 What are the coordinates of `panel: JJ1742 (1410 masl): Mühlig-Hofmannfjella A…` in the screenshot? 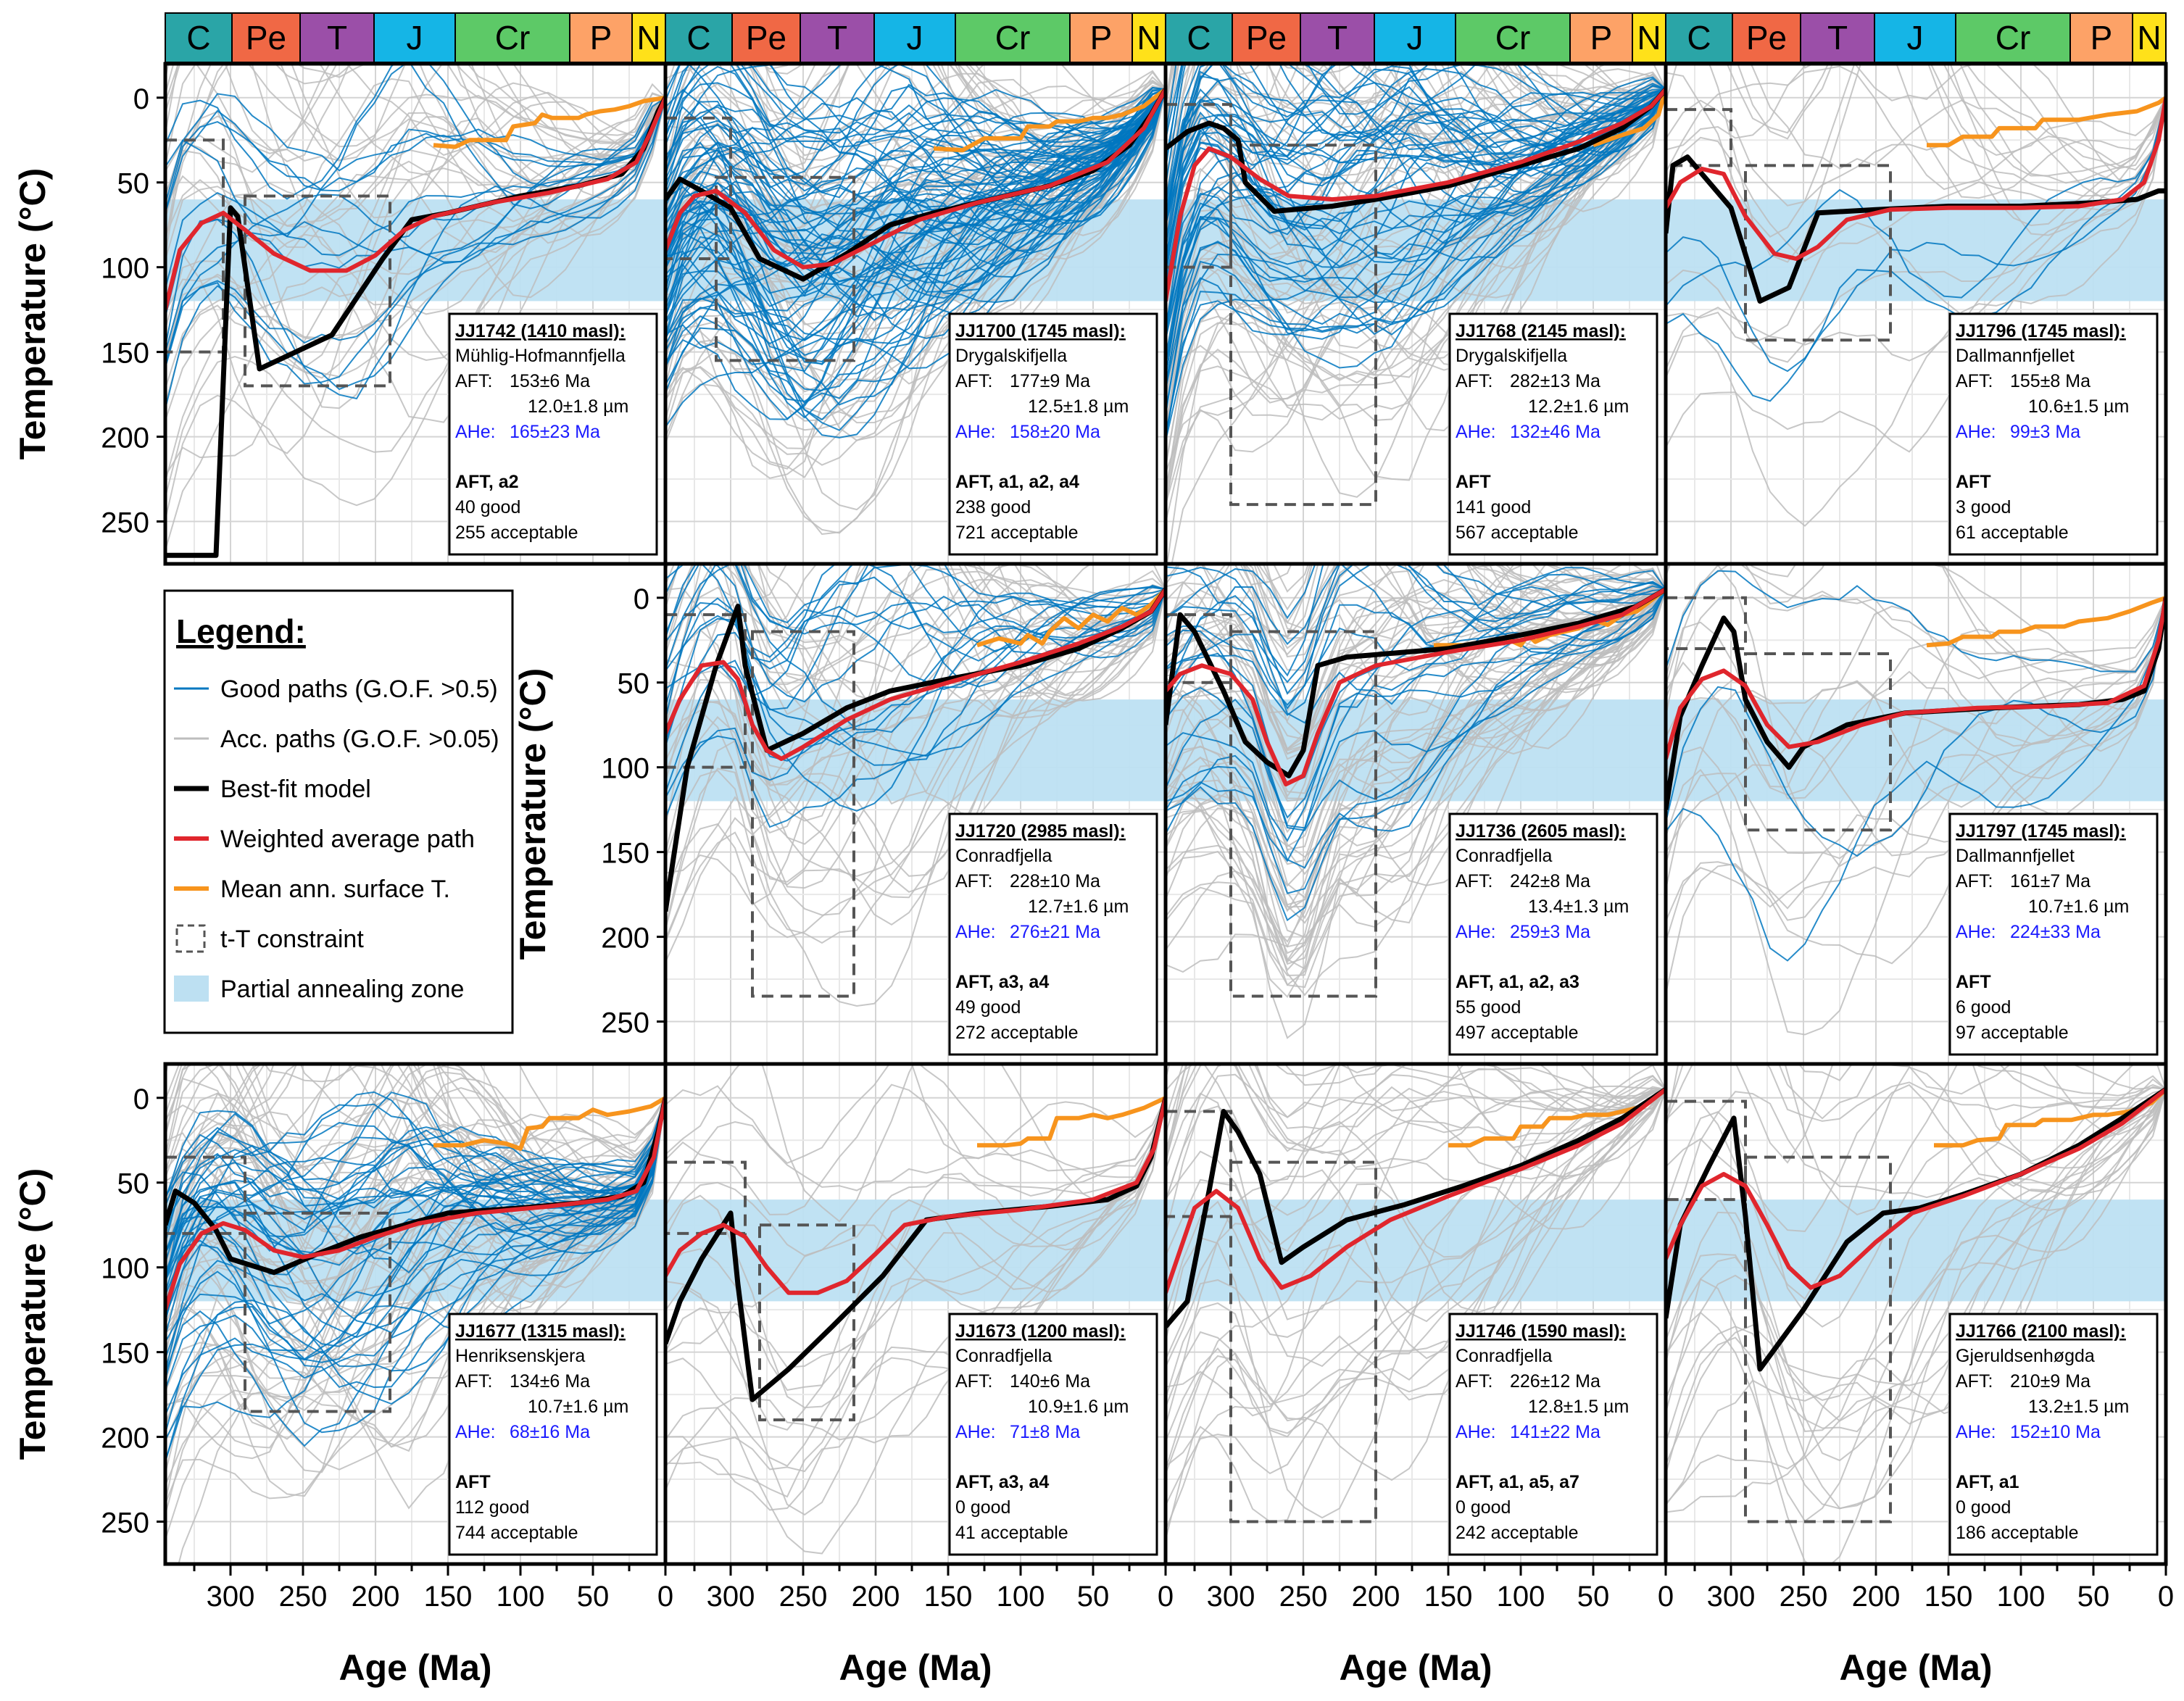 It's located at (340, 314).